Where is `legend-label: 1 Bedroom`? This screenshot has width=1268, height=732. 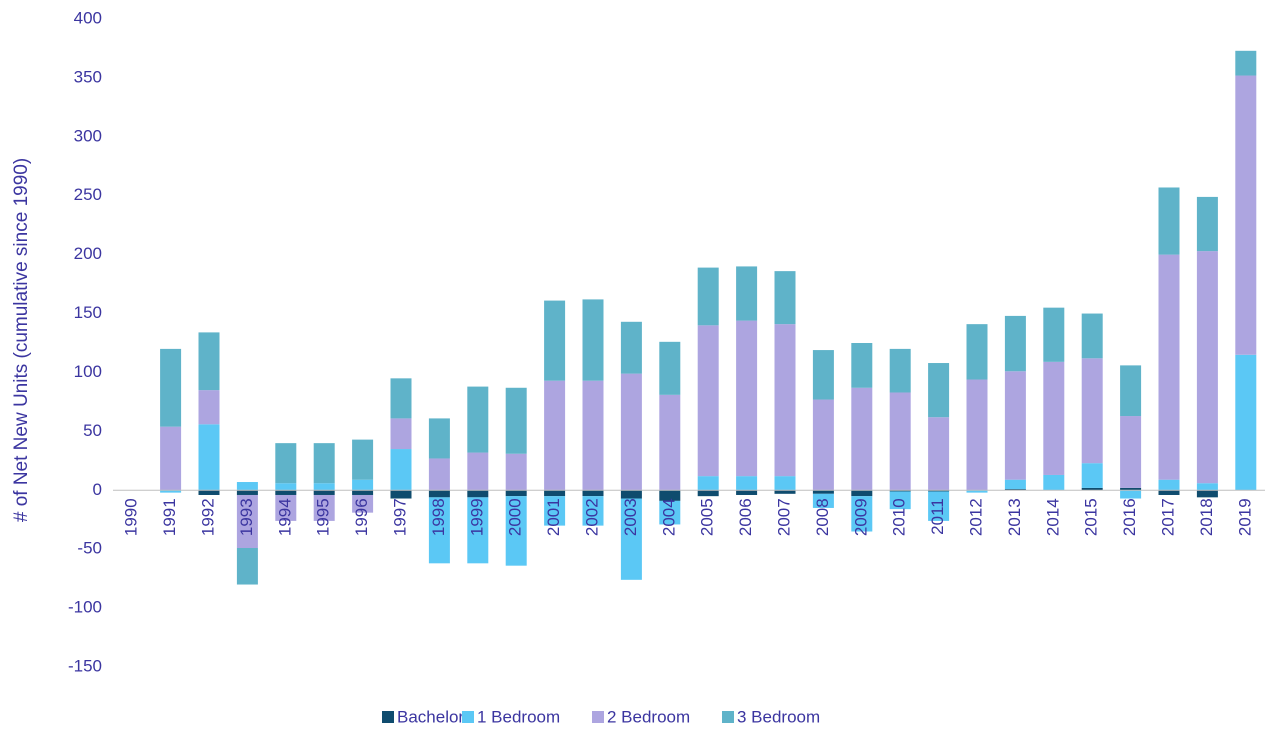
legend-label: 1 Bedroom is located at coordinates (518, 716).